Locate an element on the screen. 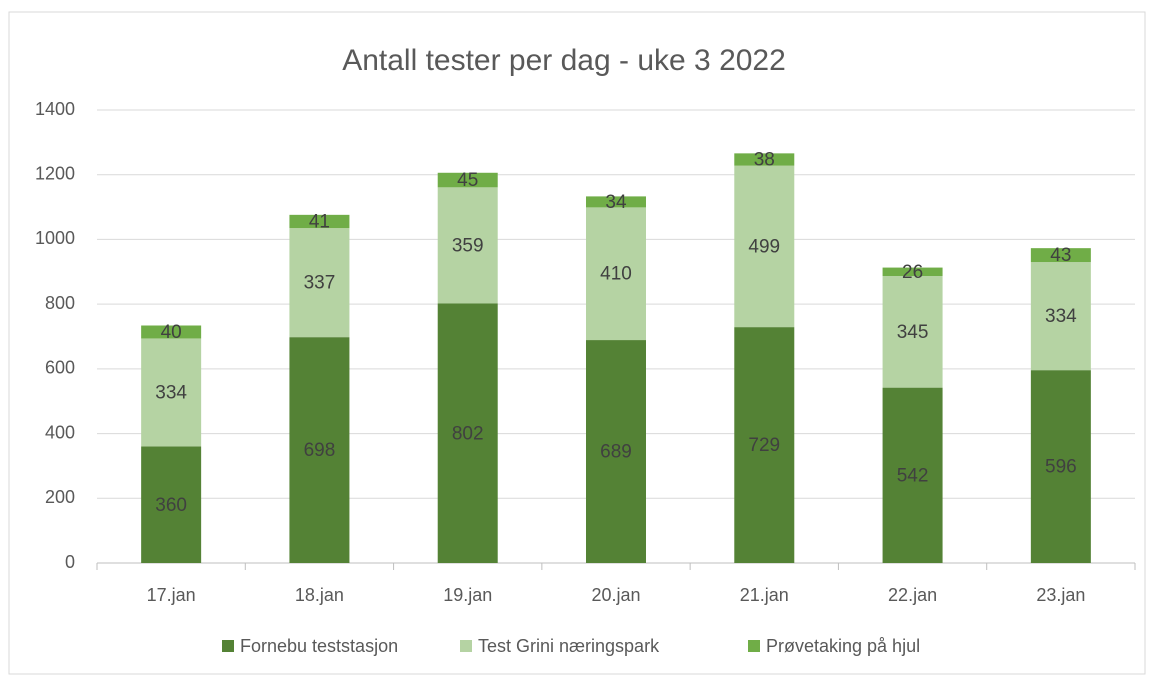 This screenshot has height=679, width=1153. data-label: 45 is located at coordinates (467, 180).